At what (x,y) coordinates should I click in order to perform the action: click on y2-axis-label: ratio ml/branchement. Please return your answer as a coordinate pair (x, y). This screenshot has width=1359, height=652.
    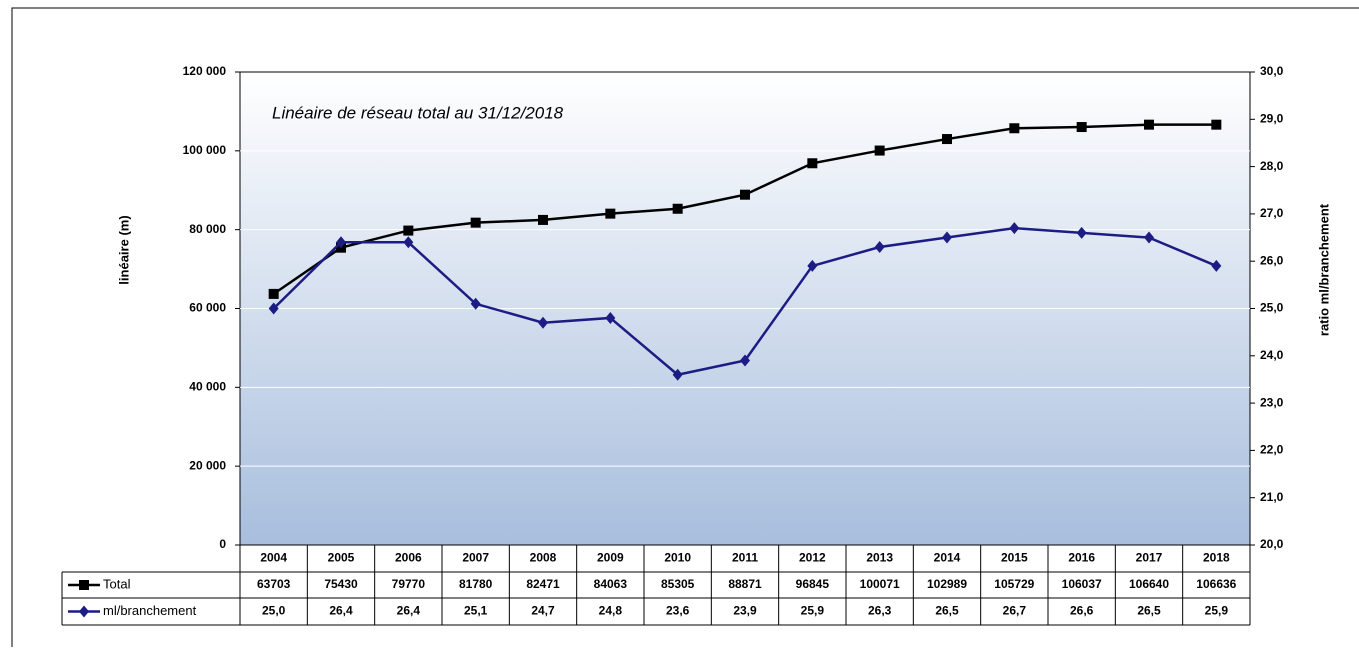
    Looking at the image, I should click on (1323, 269).